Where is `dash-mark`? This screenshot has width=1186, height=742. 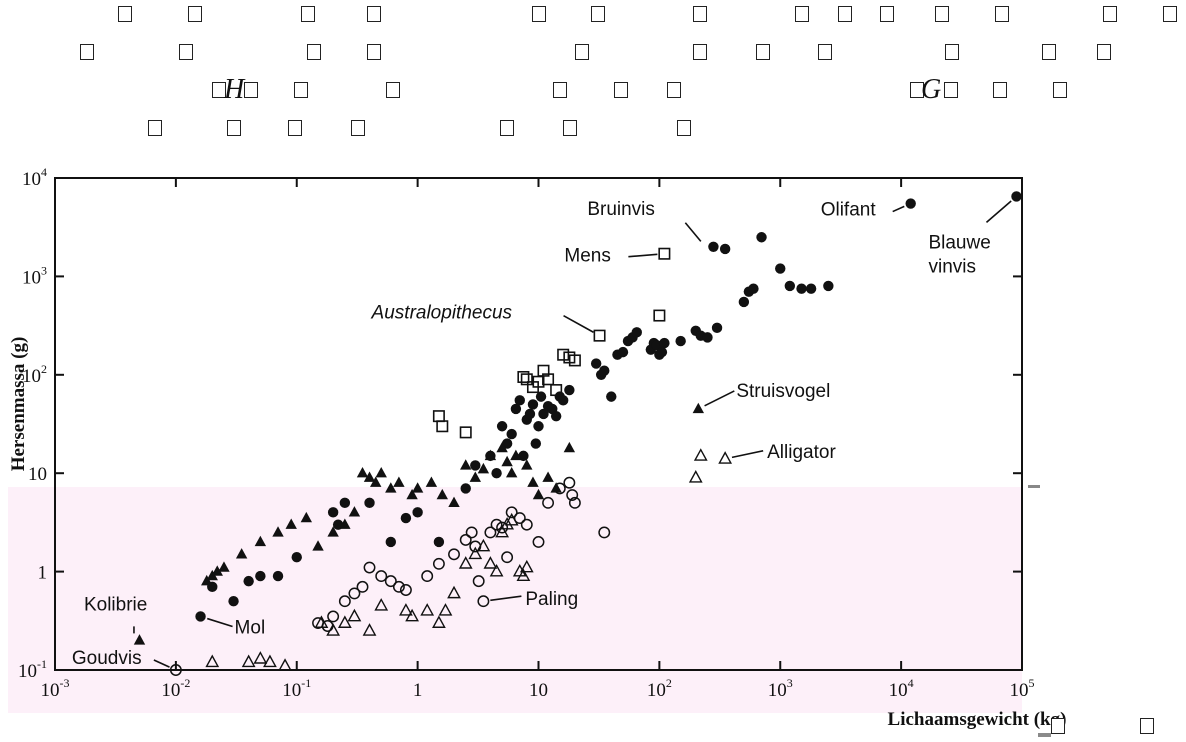
dash-mark is located at coordinates (1044, 735).